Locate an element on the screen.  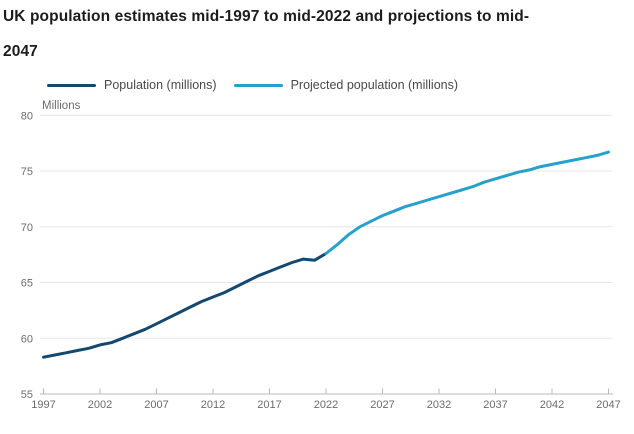
x-axis-tick-label: 1997 is located at coordinates (43, 405).